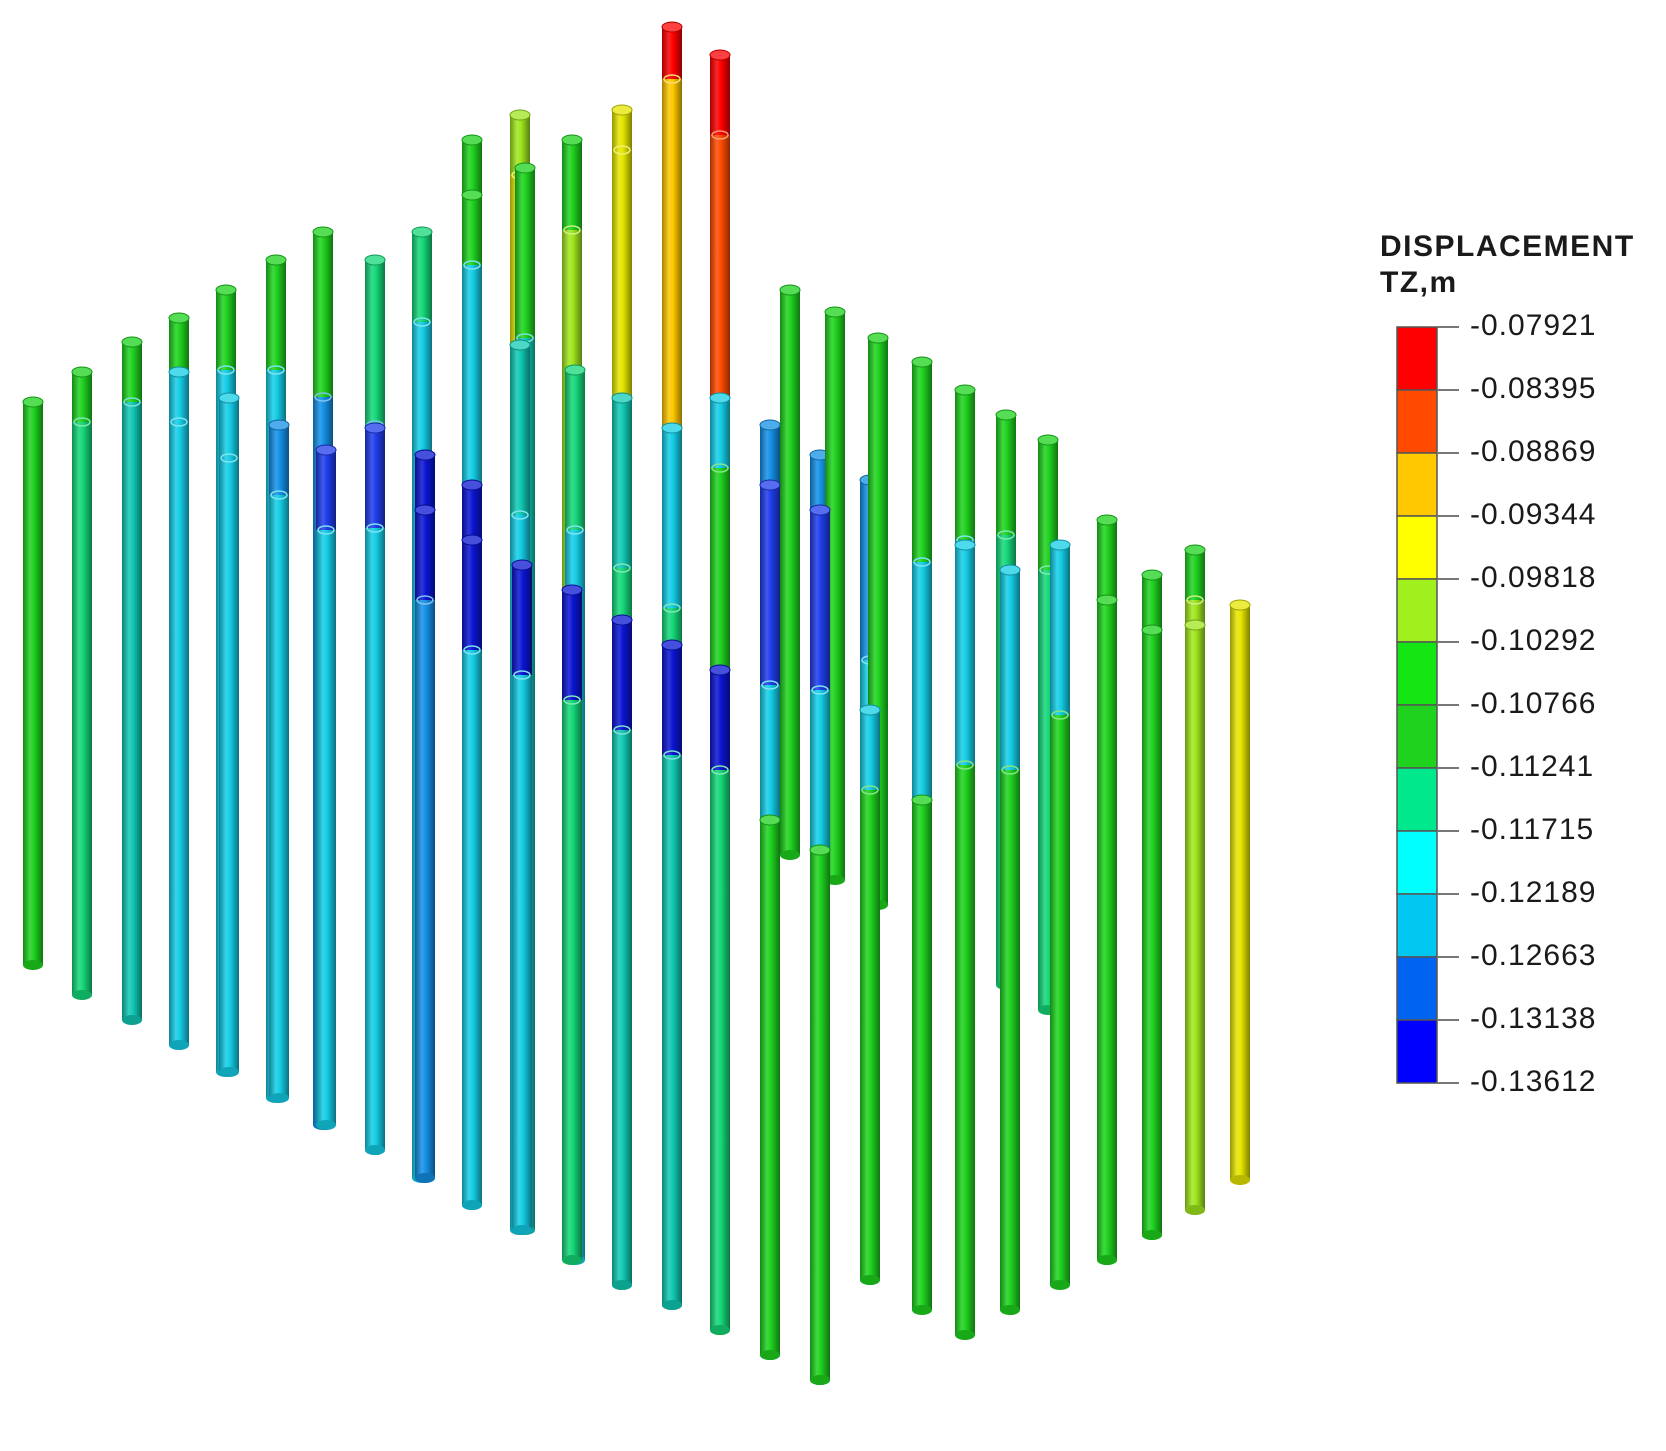 The height and width of the screenshot is (1451, 1666). I want to click on legend-value: -0.12663, so click(1533, 955).